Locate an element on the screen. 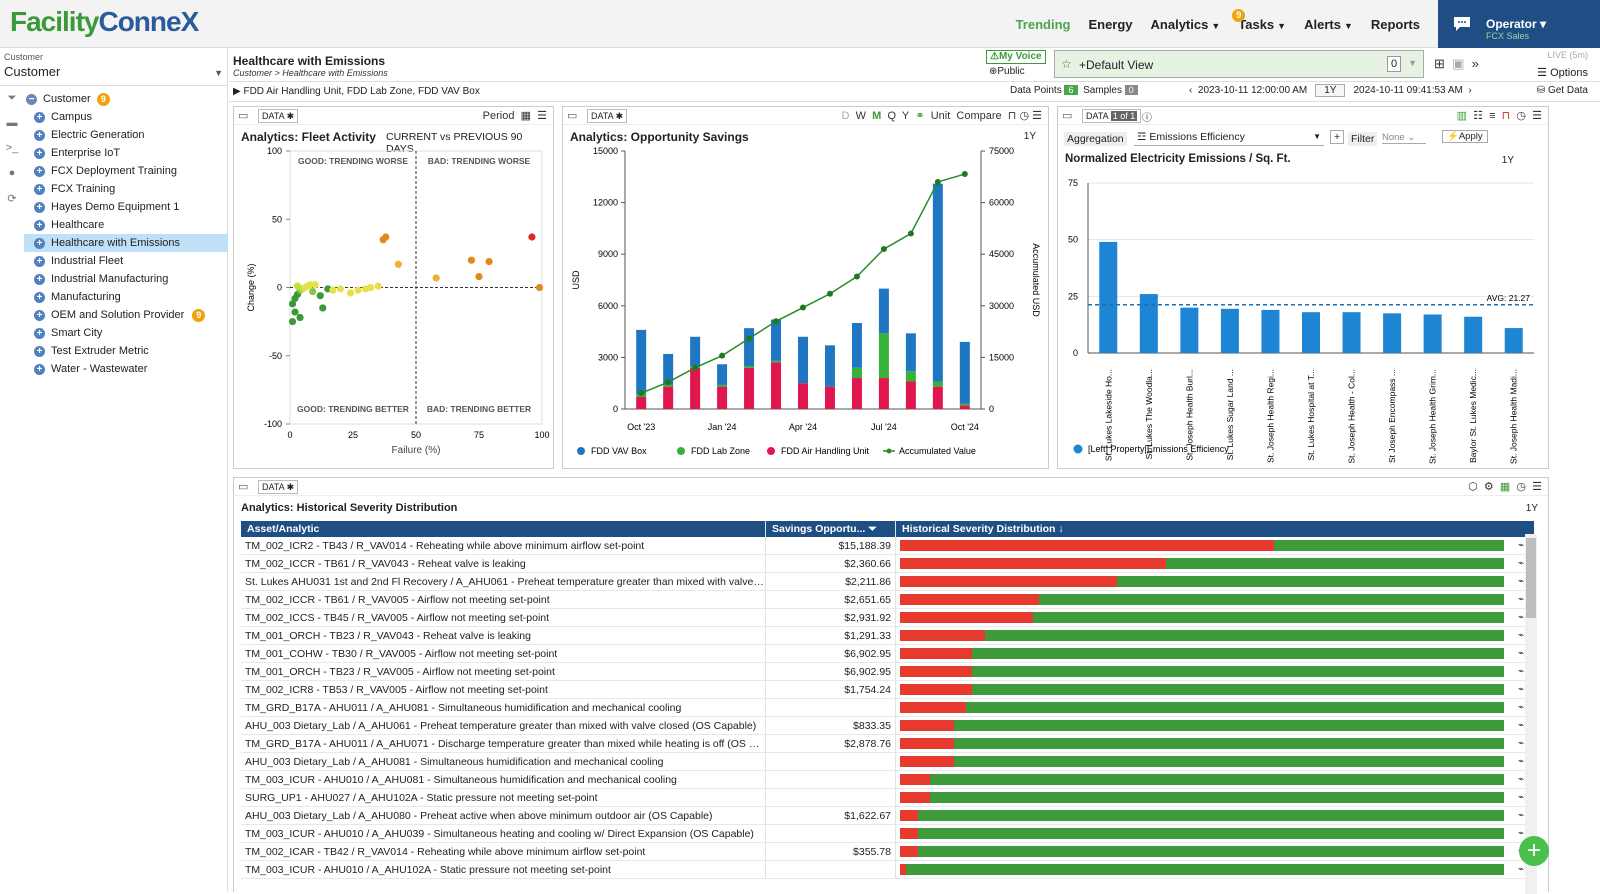 This screenshot has height=894, width=1600. period-q: Q is located at coordinates (891, 116).